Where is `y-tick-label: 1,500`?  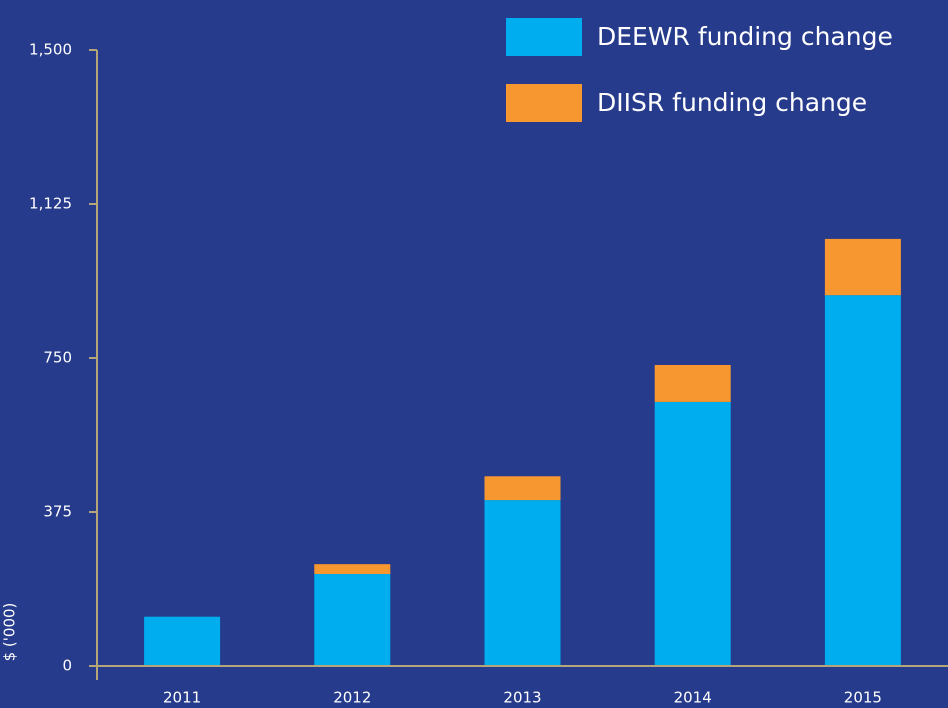
y-tick-label: 1,500 is located at coordinates (50, 50).